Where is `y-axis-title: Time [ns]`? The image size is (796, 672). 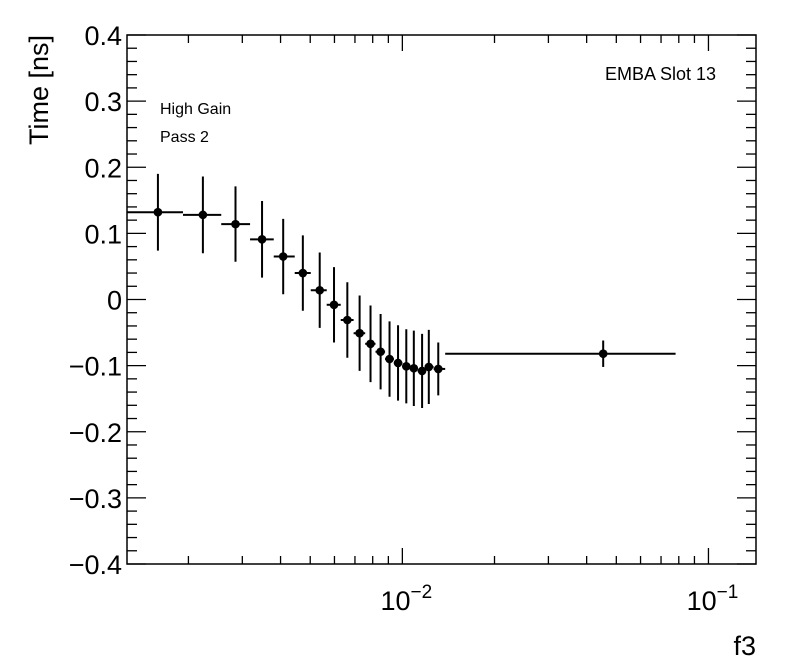
y-axis-title: Time [ns] is located at coordinates (39, 90).